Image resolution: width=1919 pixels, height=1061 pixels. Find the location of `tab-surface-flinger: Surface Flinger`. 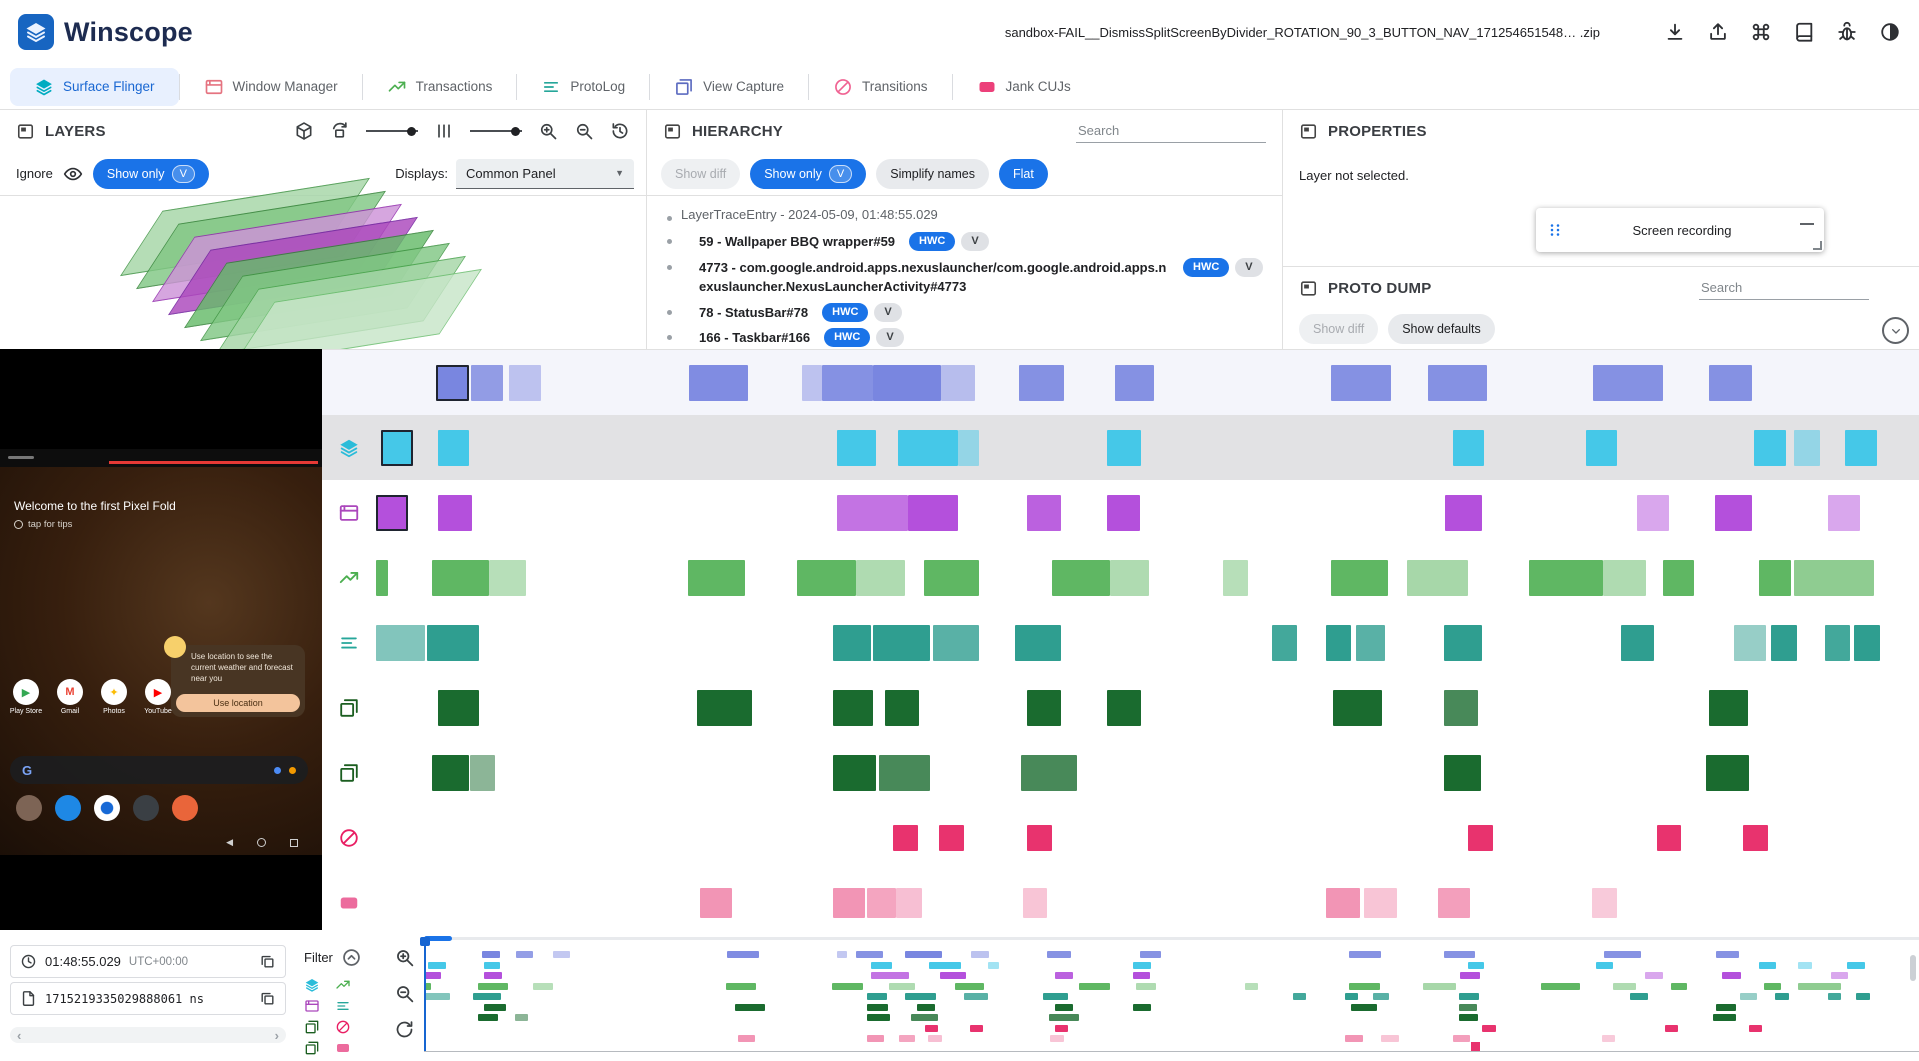

tab-surface-flinger: Surface Flinger is located at coordinates (94, 86).